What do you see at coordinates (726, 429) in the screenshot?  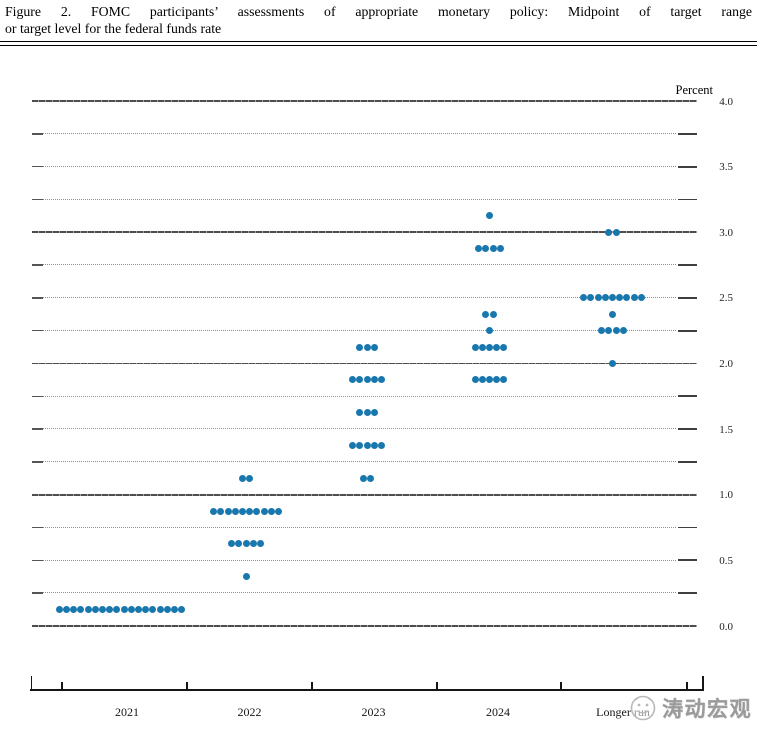 I see `y-tick-label-1.5: 1.5` at bounding box center [726, 429].